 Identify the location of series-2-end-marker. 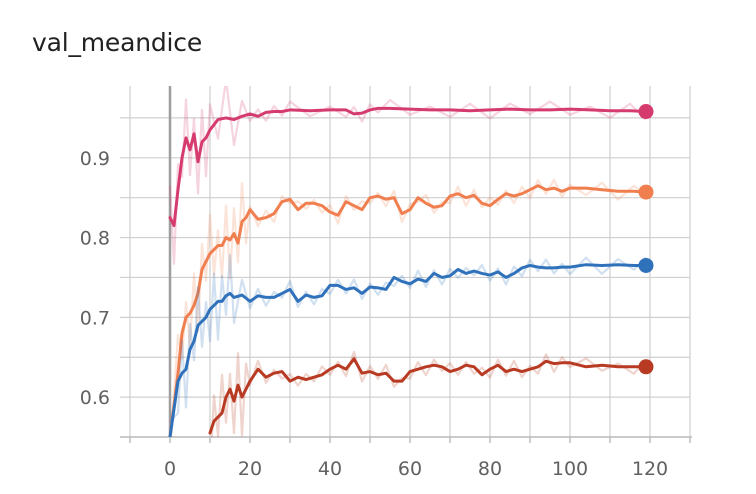
(646, 265).